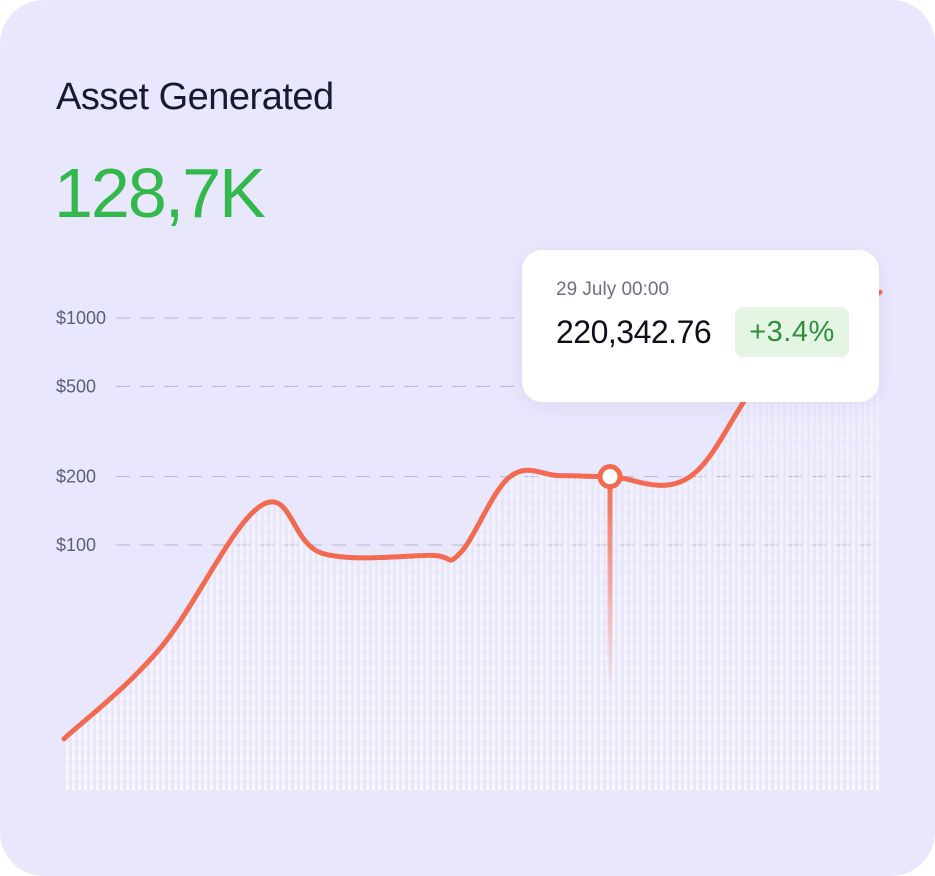  I want to click on y-tick-label: $200, so click(76, 477).